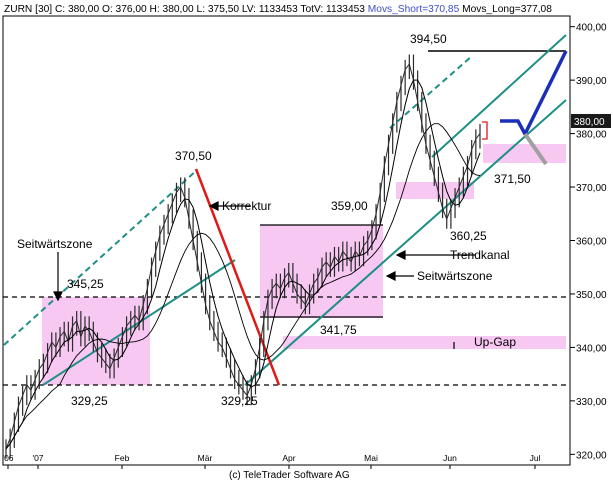  What do you see at coordinates (512, 179) in the screenshot?
I see `label-371-50: 371,50` at bounding box center [512, 179].